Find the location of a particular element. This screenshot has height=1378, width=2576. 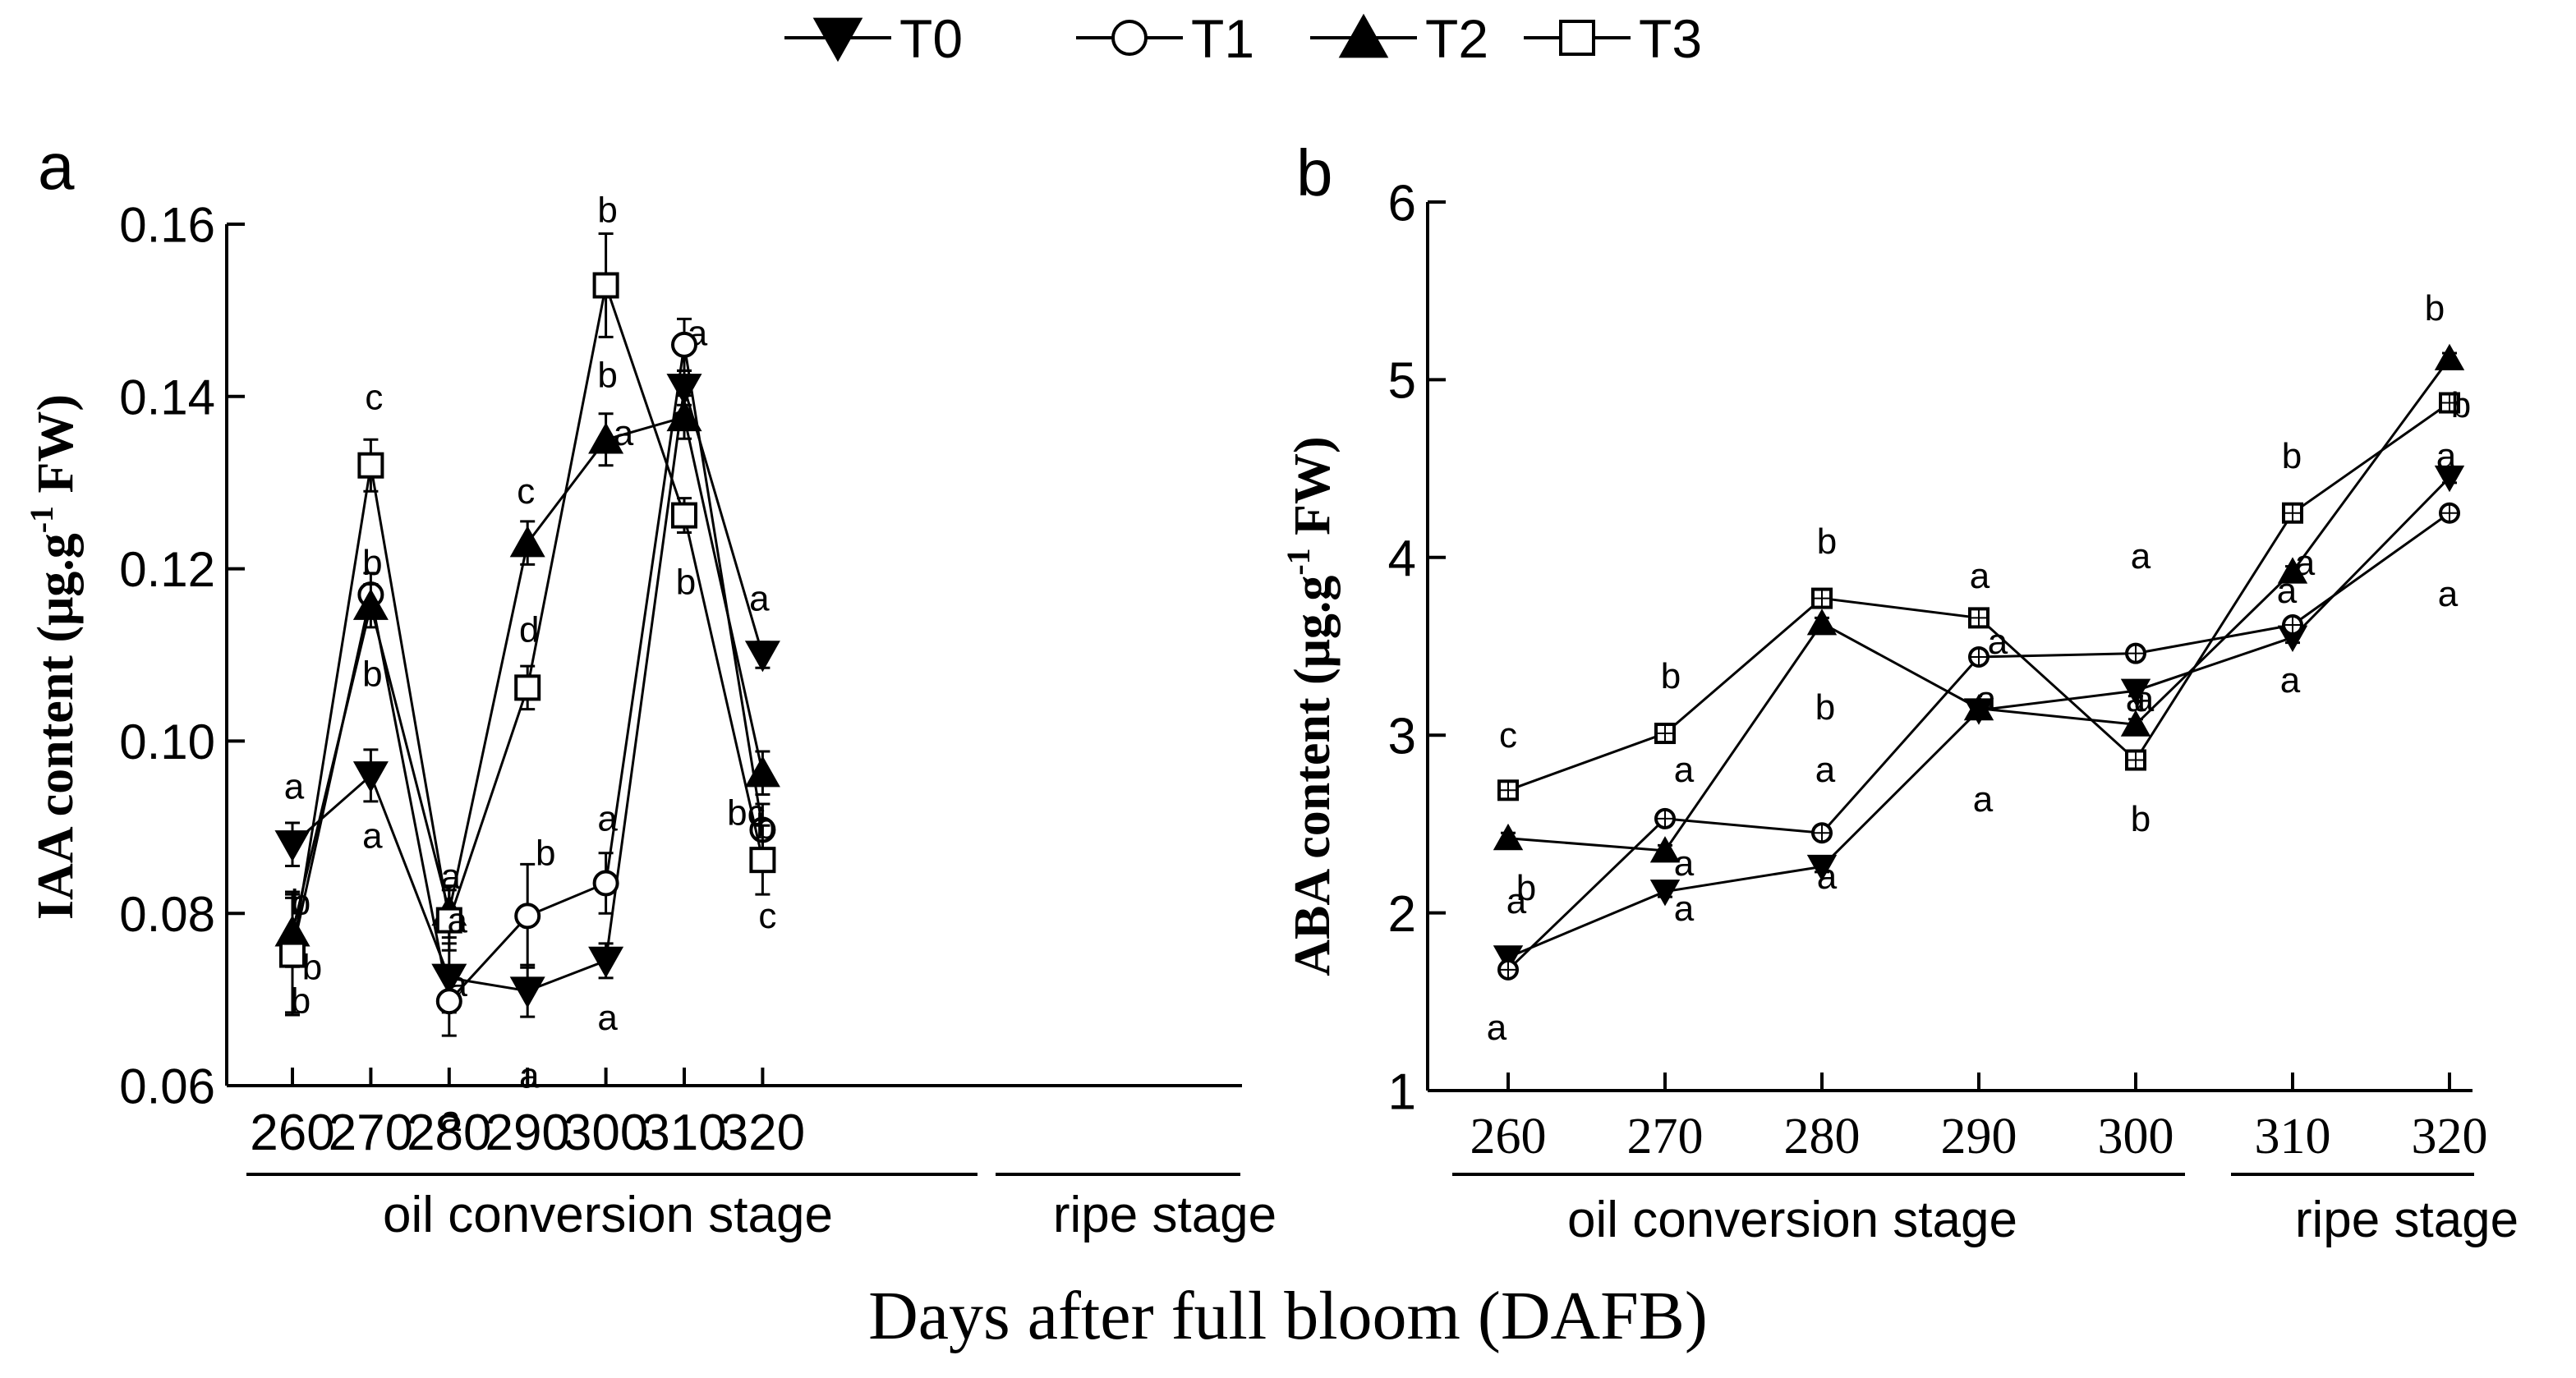

legend-label-T2: T2 is located at coordinates (1456, 38).